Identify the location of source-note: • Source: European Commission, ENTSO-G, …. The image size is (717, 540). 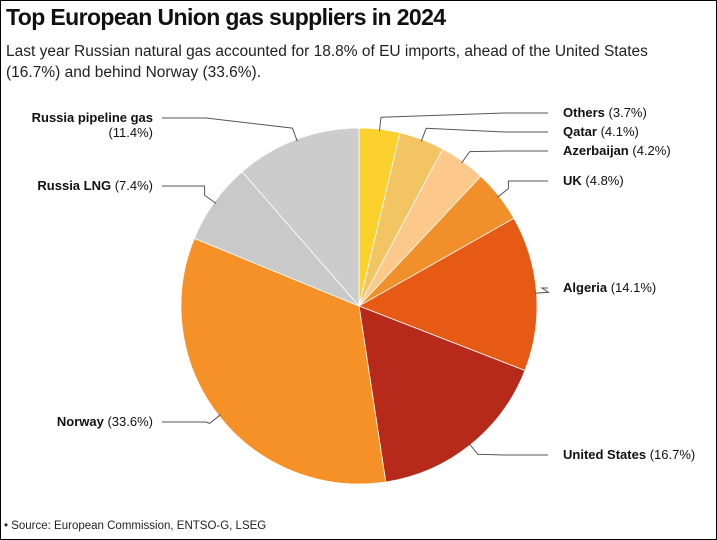
(135, 526).